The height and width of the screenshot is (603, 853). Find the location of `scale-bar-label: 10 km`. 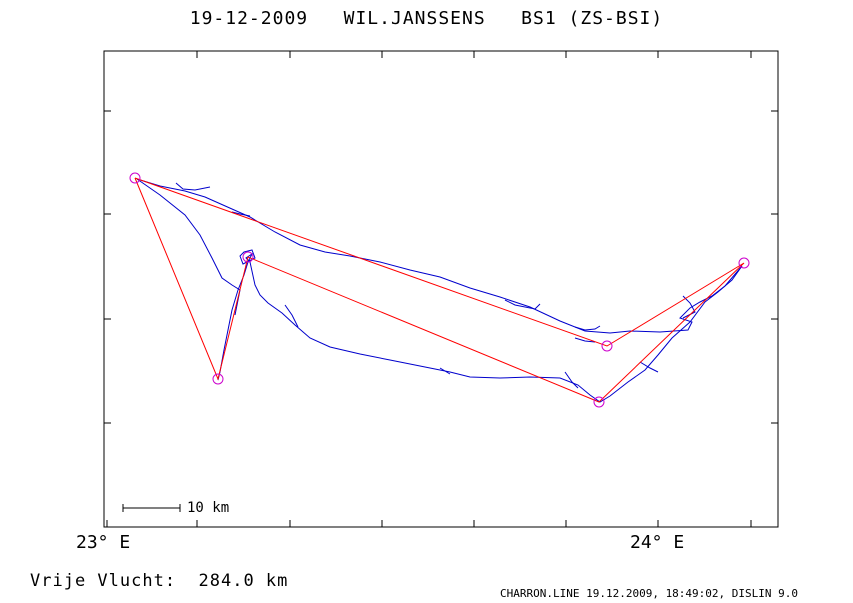

scale-bar-label: 10 km is located at coordinates (208, 508).